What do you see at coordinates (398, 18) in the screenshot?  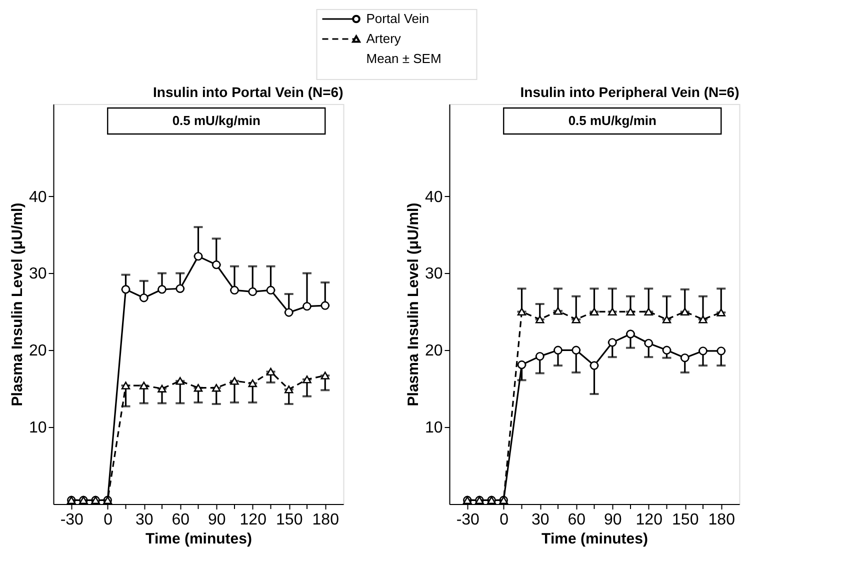 I see `legend-label: Portal Vein` at bounding box center [398, 18].